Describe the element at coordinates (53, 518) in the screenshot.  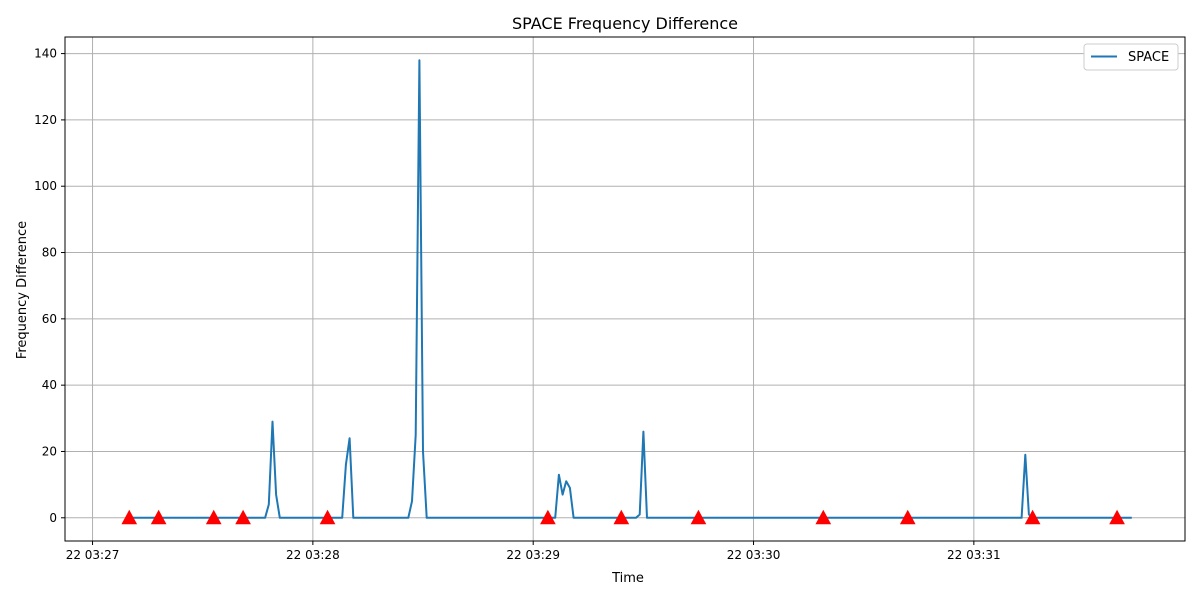
I see `y-tick-label: 0` at that location.